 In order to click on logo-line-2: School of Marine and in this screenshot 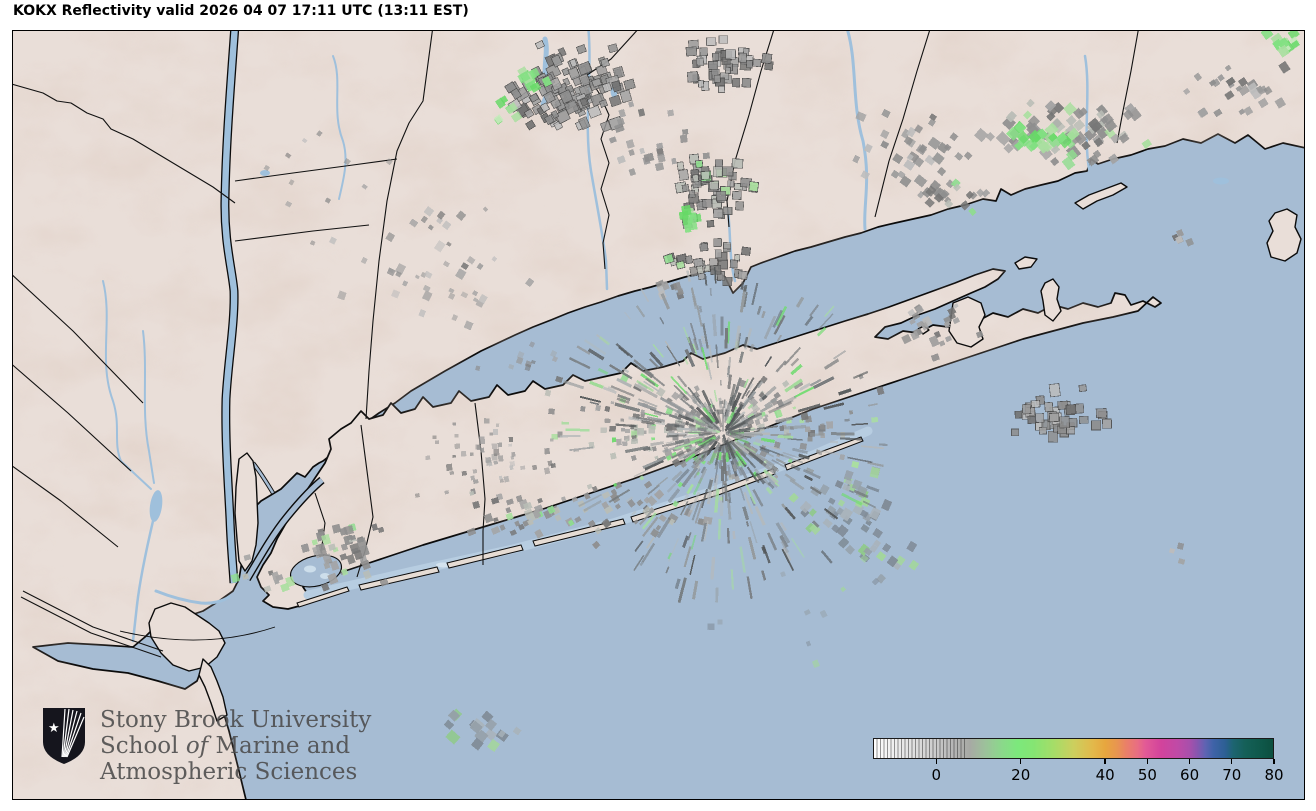, I will do `click(225, 746)`.